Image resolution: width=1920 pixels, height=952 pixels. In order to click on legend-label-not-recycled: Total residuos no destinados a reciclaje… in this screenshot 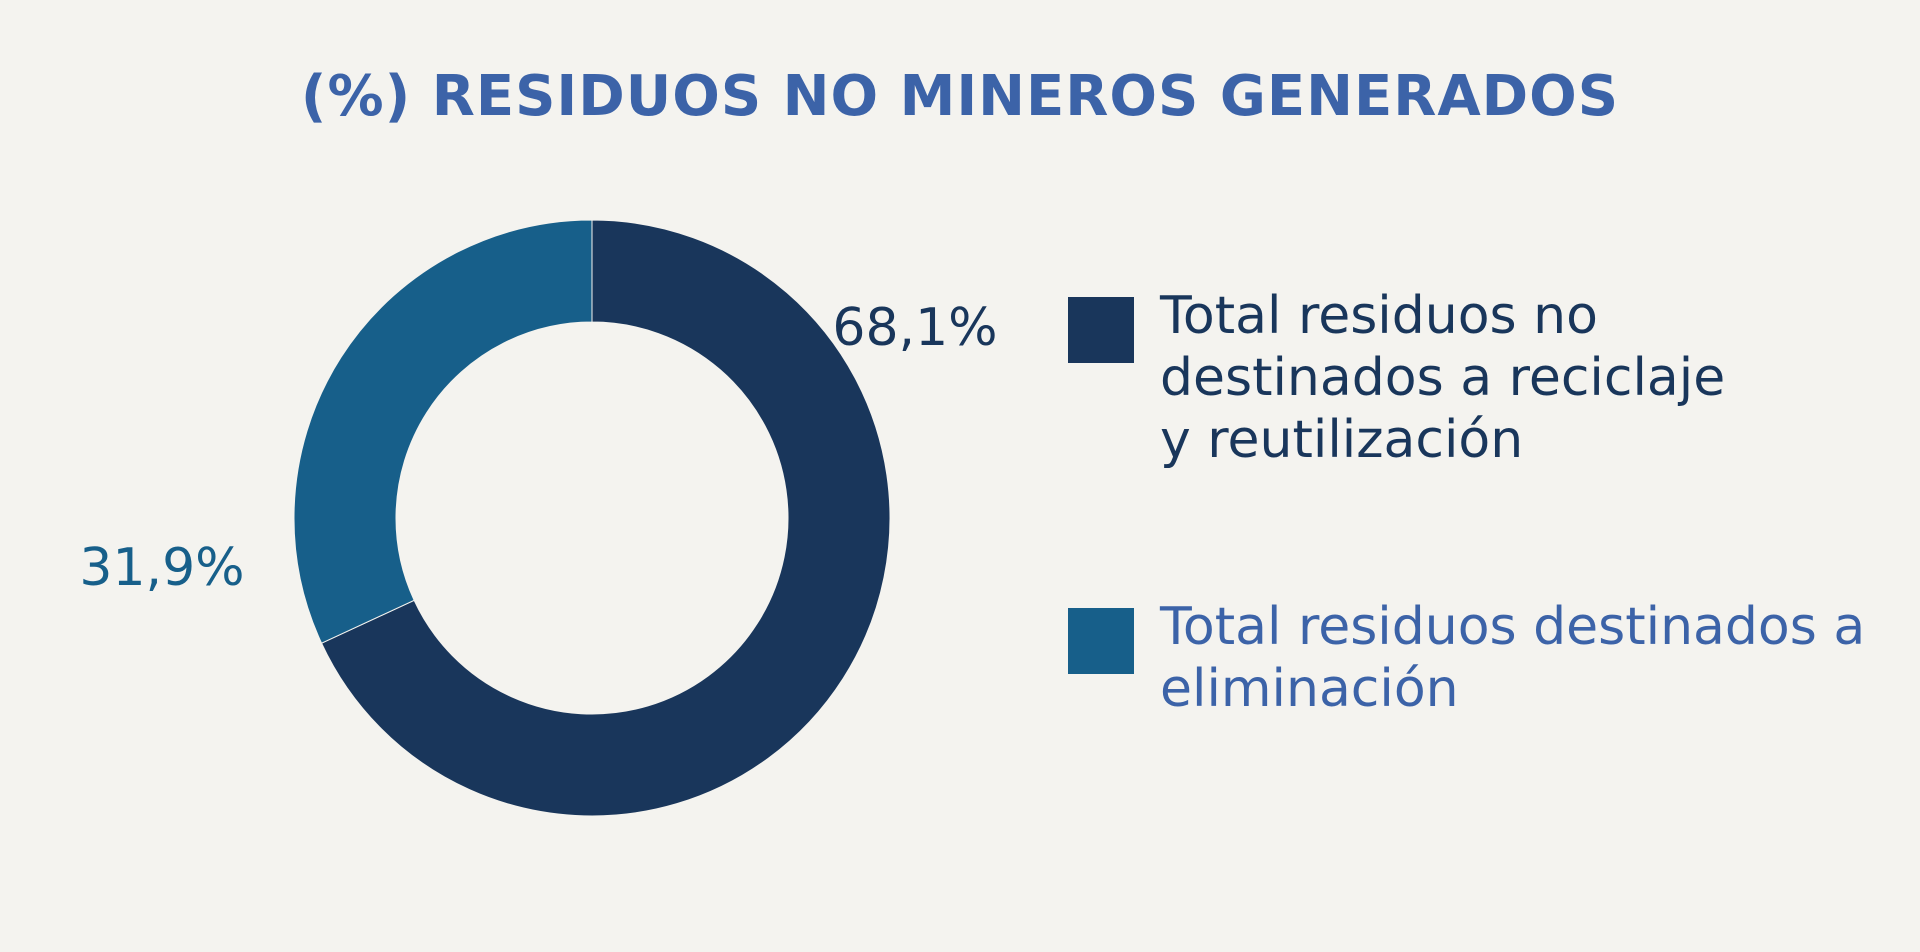, I will do `click(1443, 378)`.